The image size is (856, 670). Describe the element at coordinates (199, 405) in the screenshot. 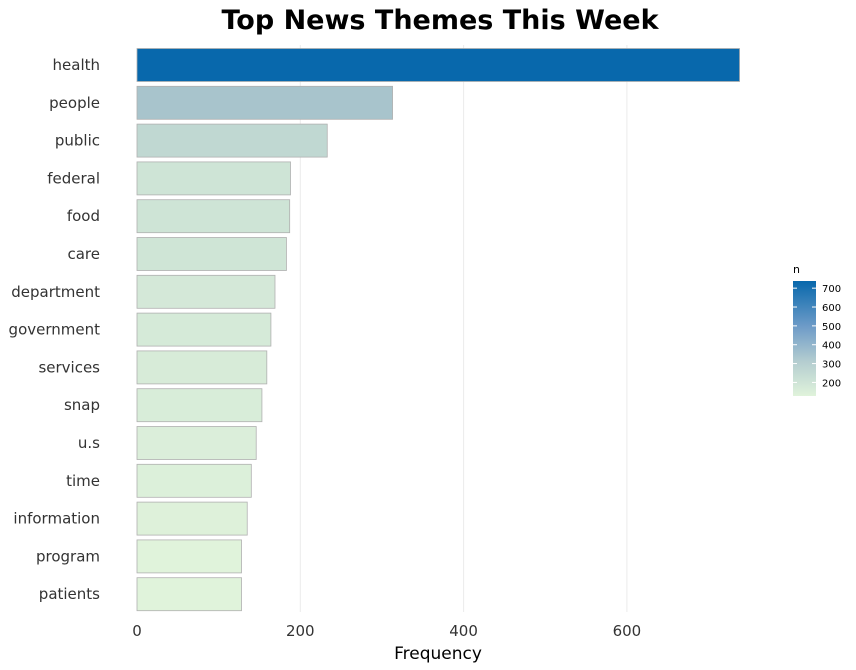

I see `bar-snap` at that location.